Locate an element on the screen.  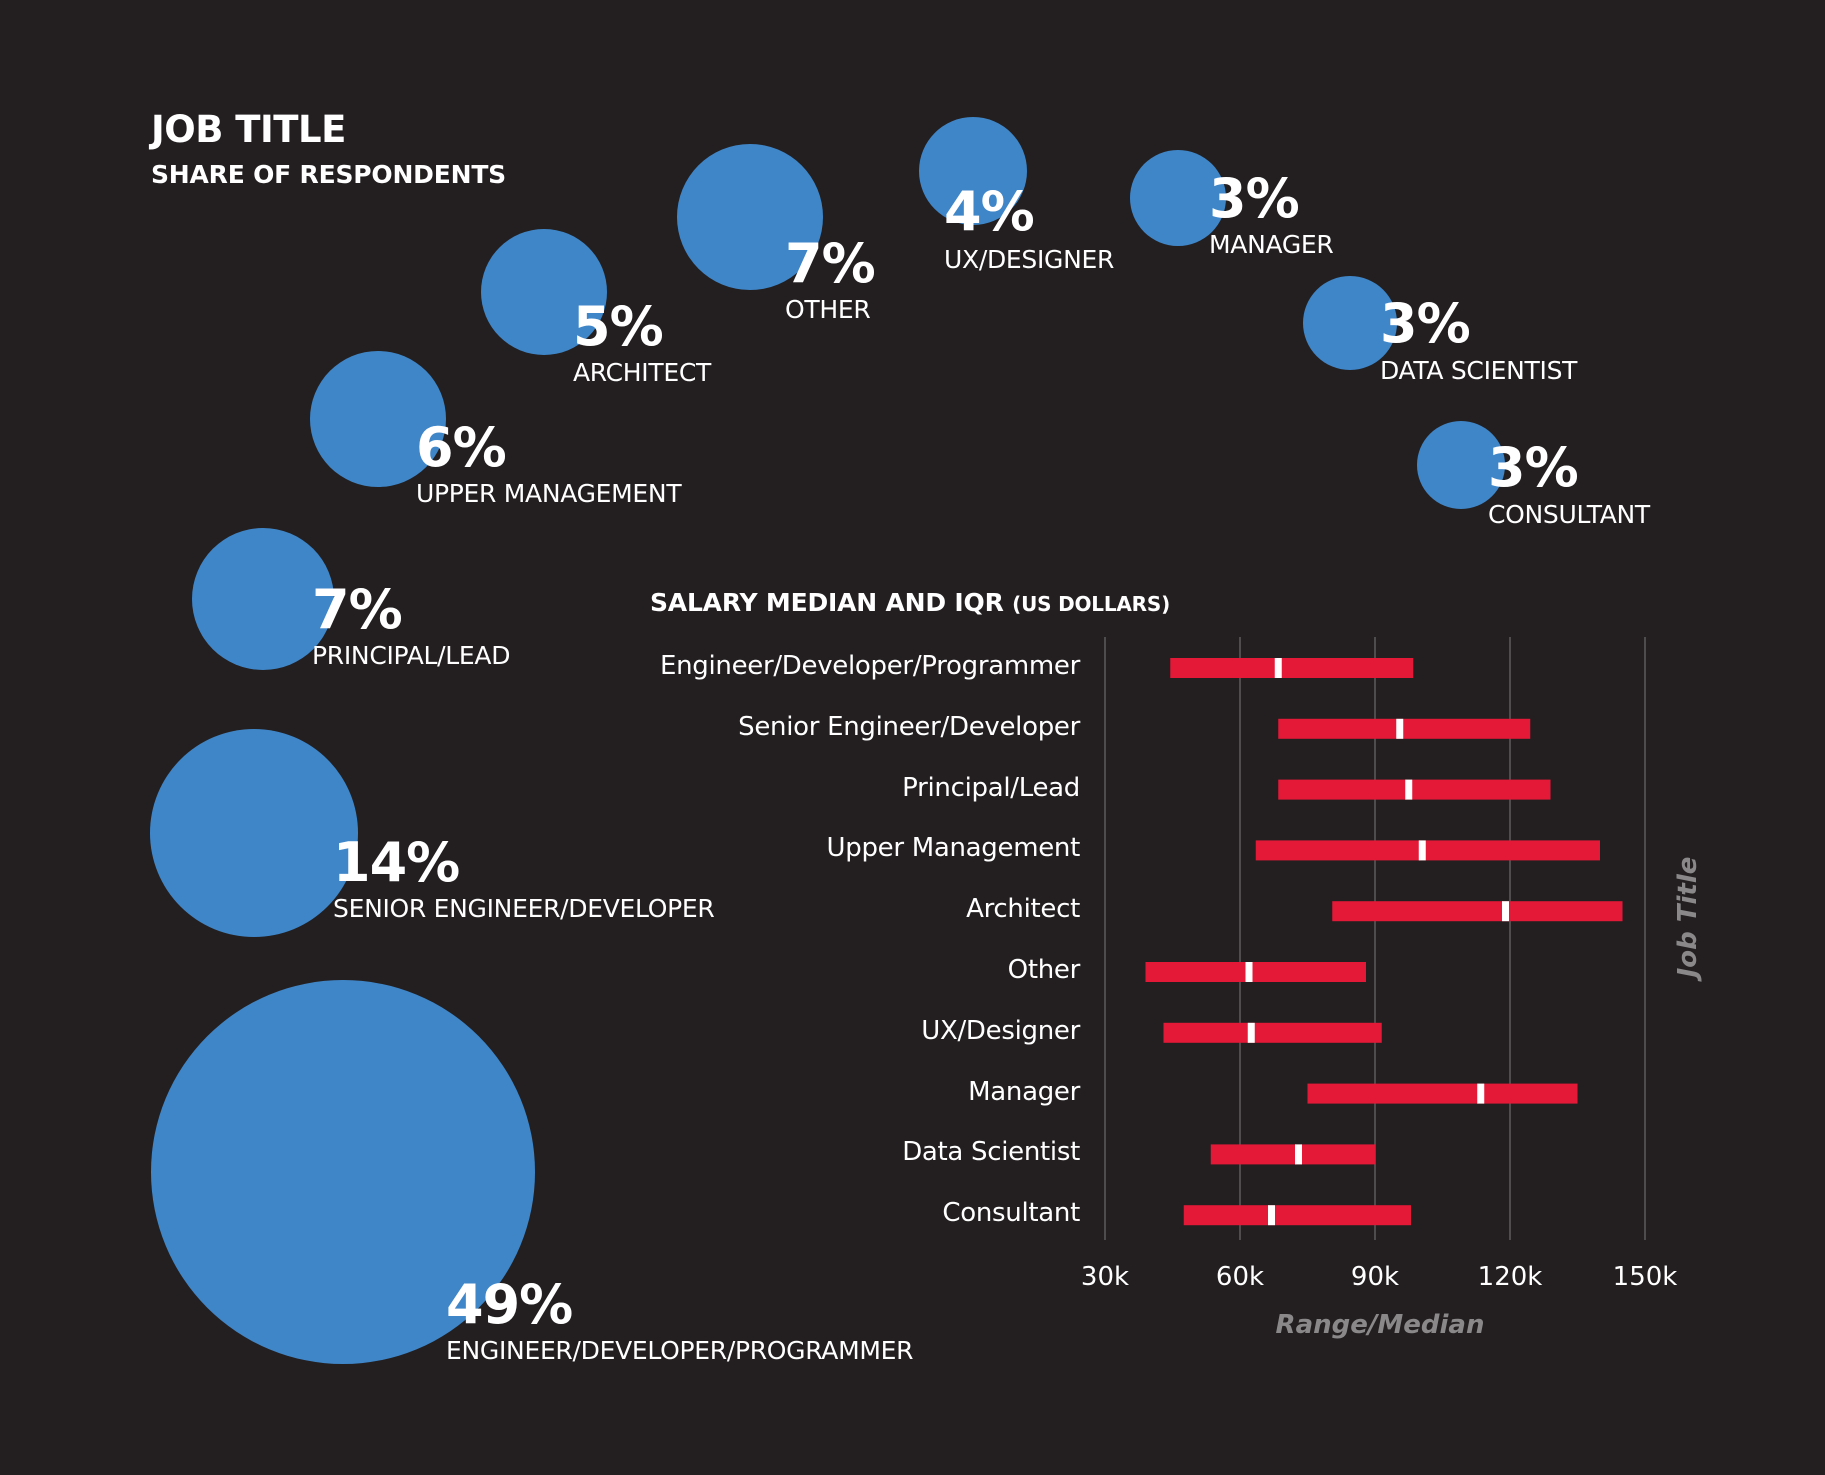
bubble-category: PRINCIPAL/LEAD is located at coordinates (411, 655).